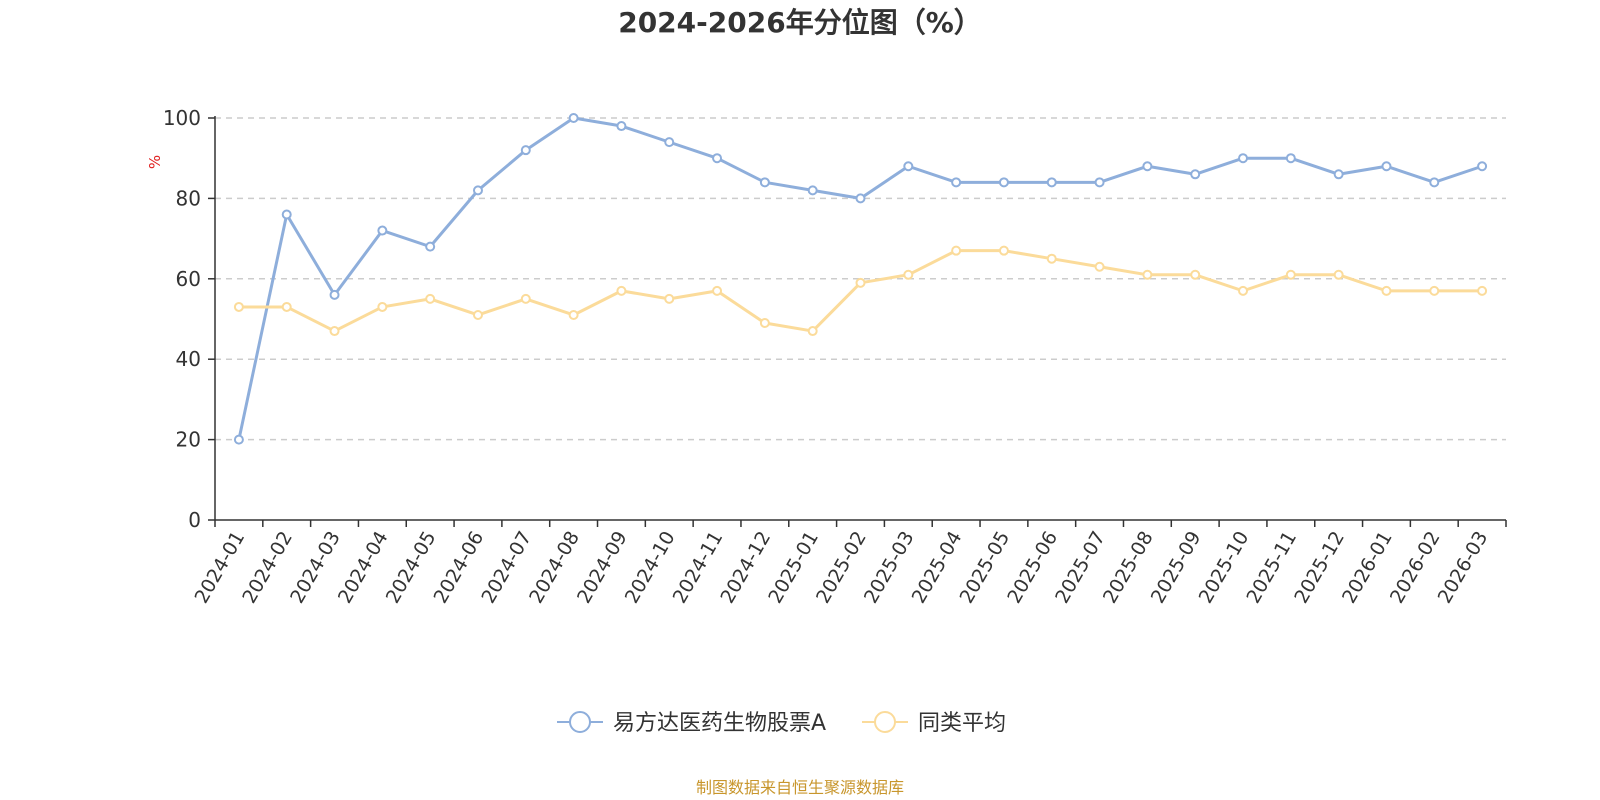  What do you see at coordinates (182, 118) in the screenshot?
I see `y-tick-label: 100` at bounding box center [182, 118].